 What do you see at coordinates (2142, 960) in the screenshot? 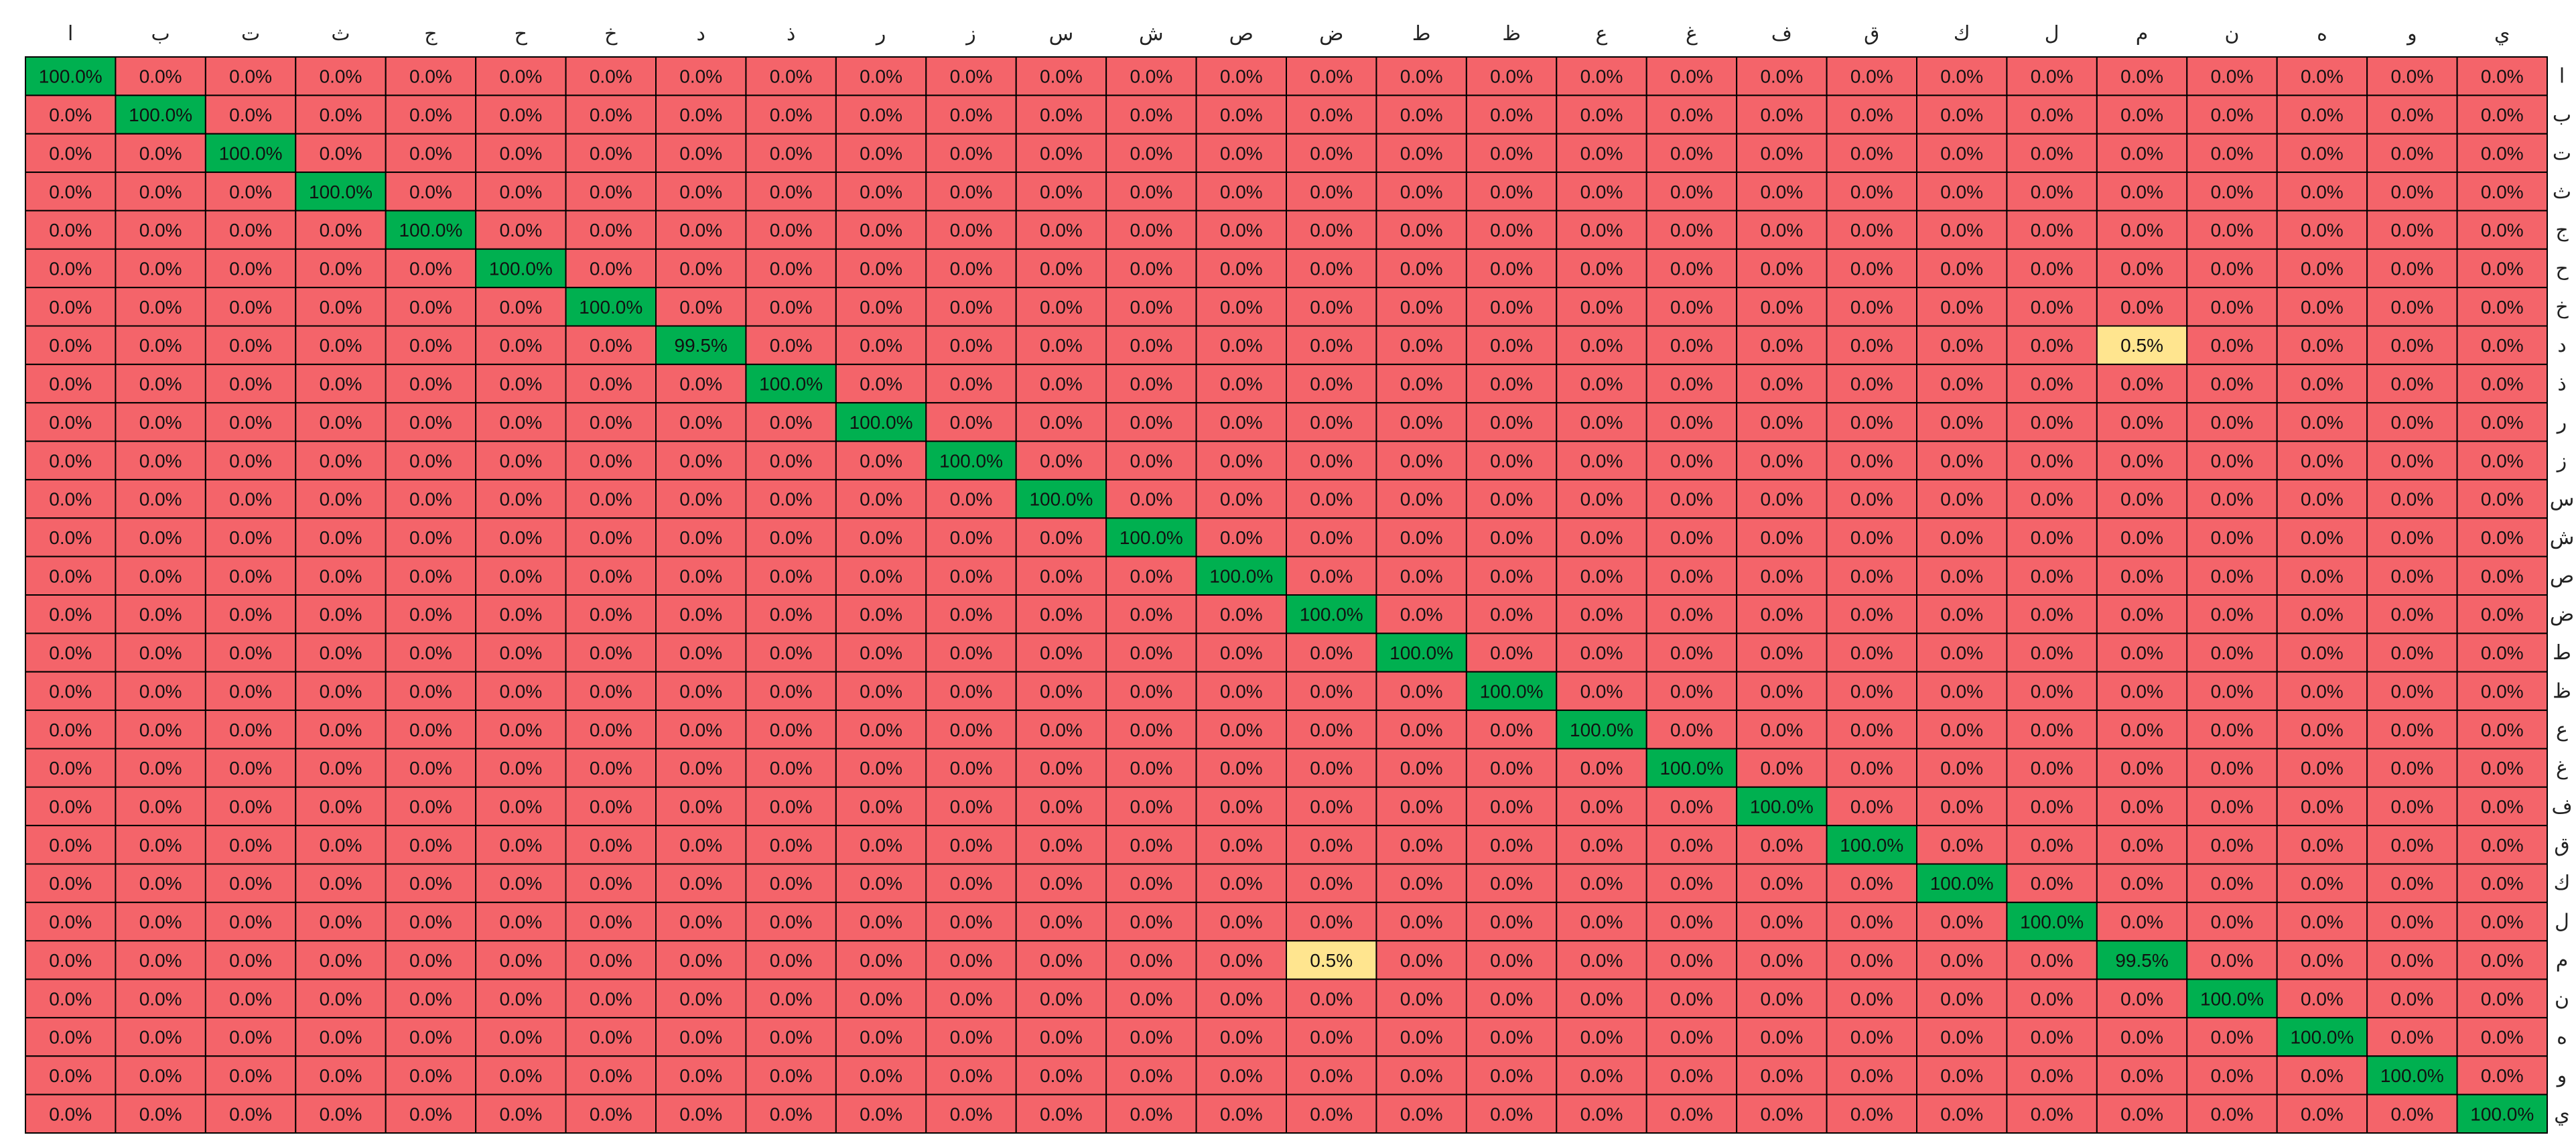
I see `matrix-cell: 99.5%` at bounding box center [2142, 960].